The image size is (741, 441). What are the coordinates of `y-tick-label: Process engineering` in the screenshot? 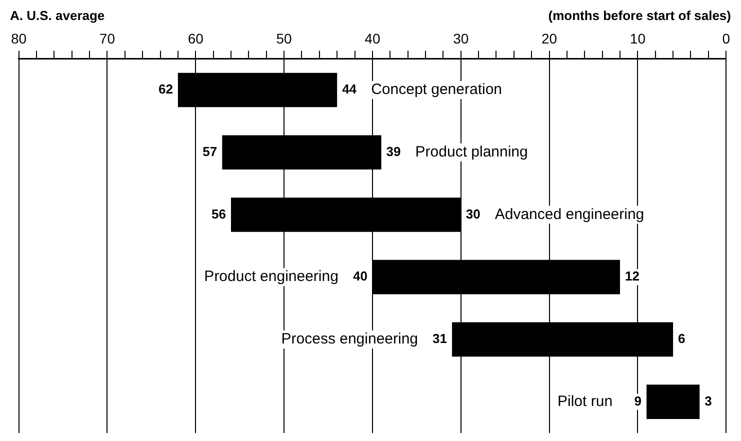 It's located at (349, 339).